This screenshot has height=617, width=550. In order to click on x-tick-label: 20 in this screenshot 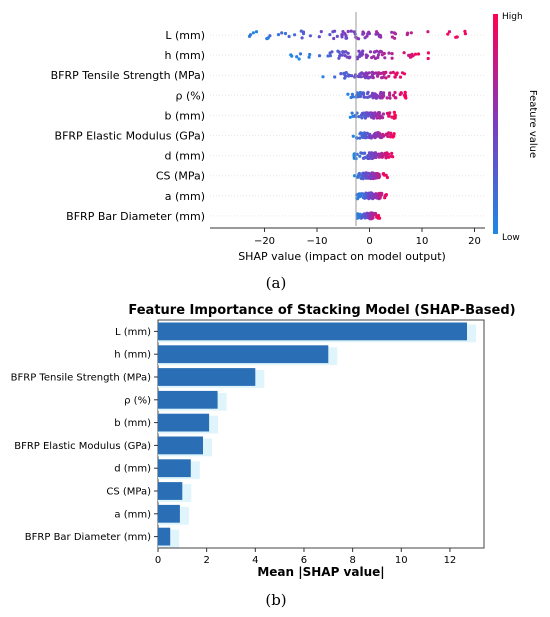, I will do `click(474, 241)`.